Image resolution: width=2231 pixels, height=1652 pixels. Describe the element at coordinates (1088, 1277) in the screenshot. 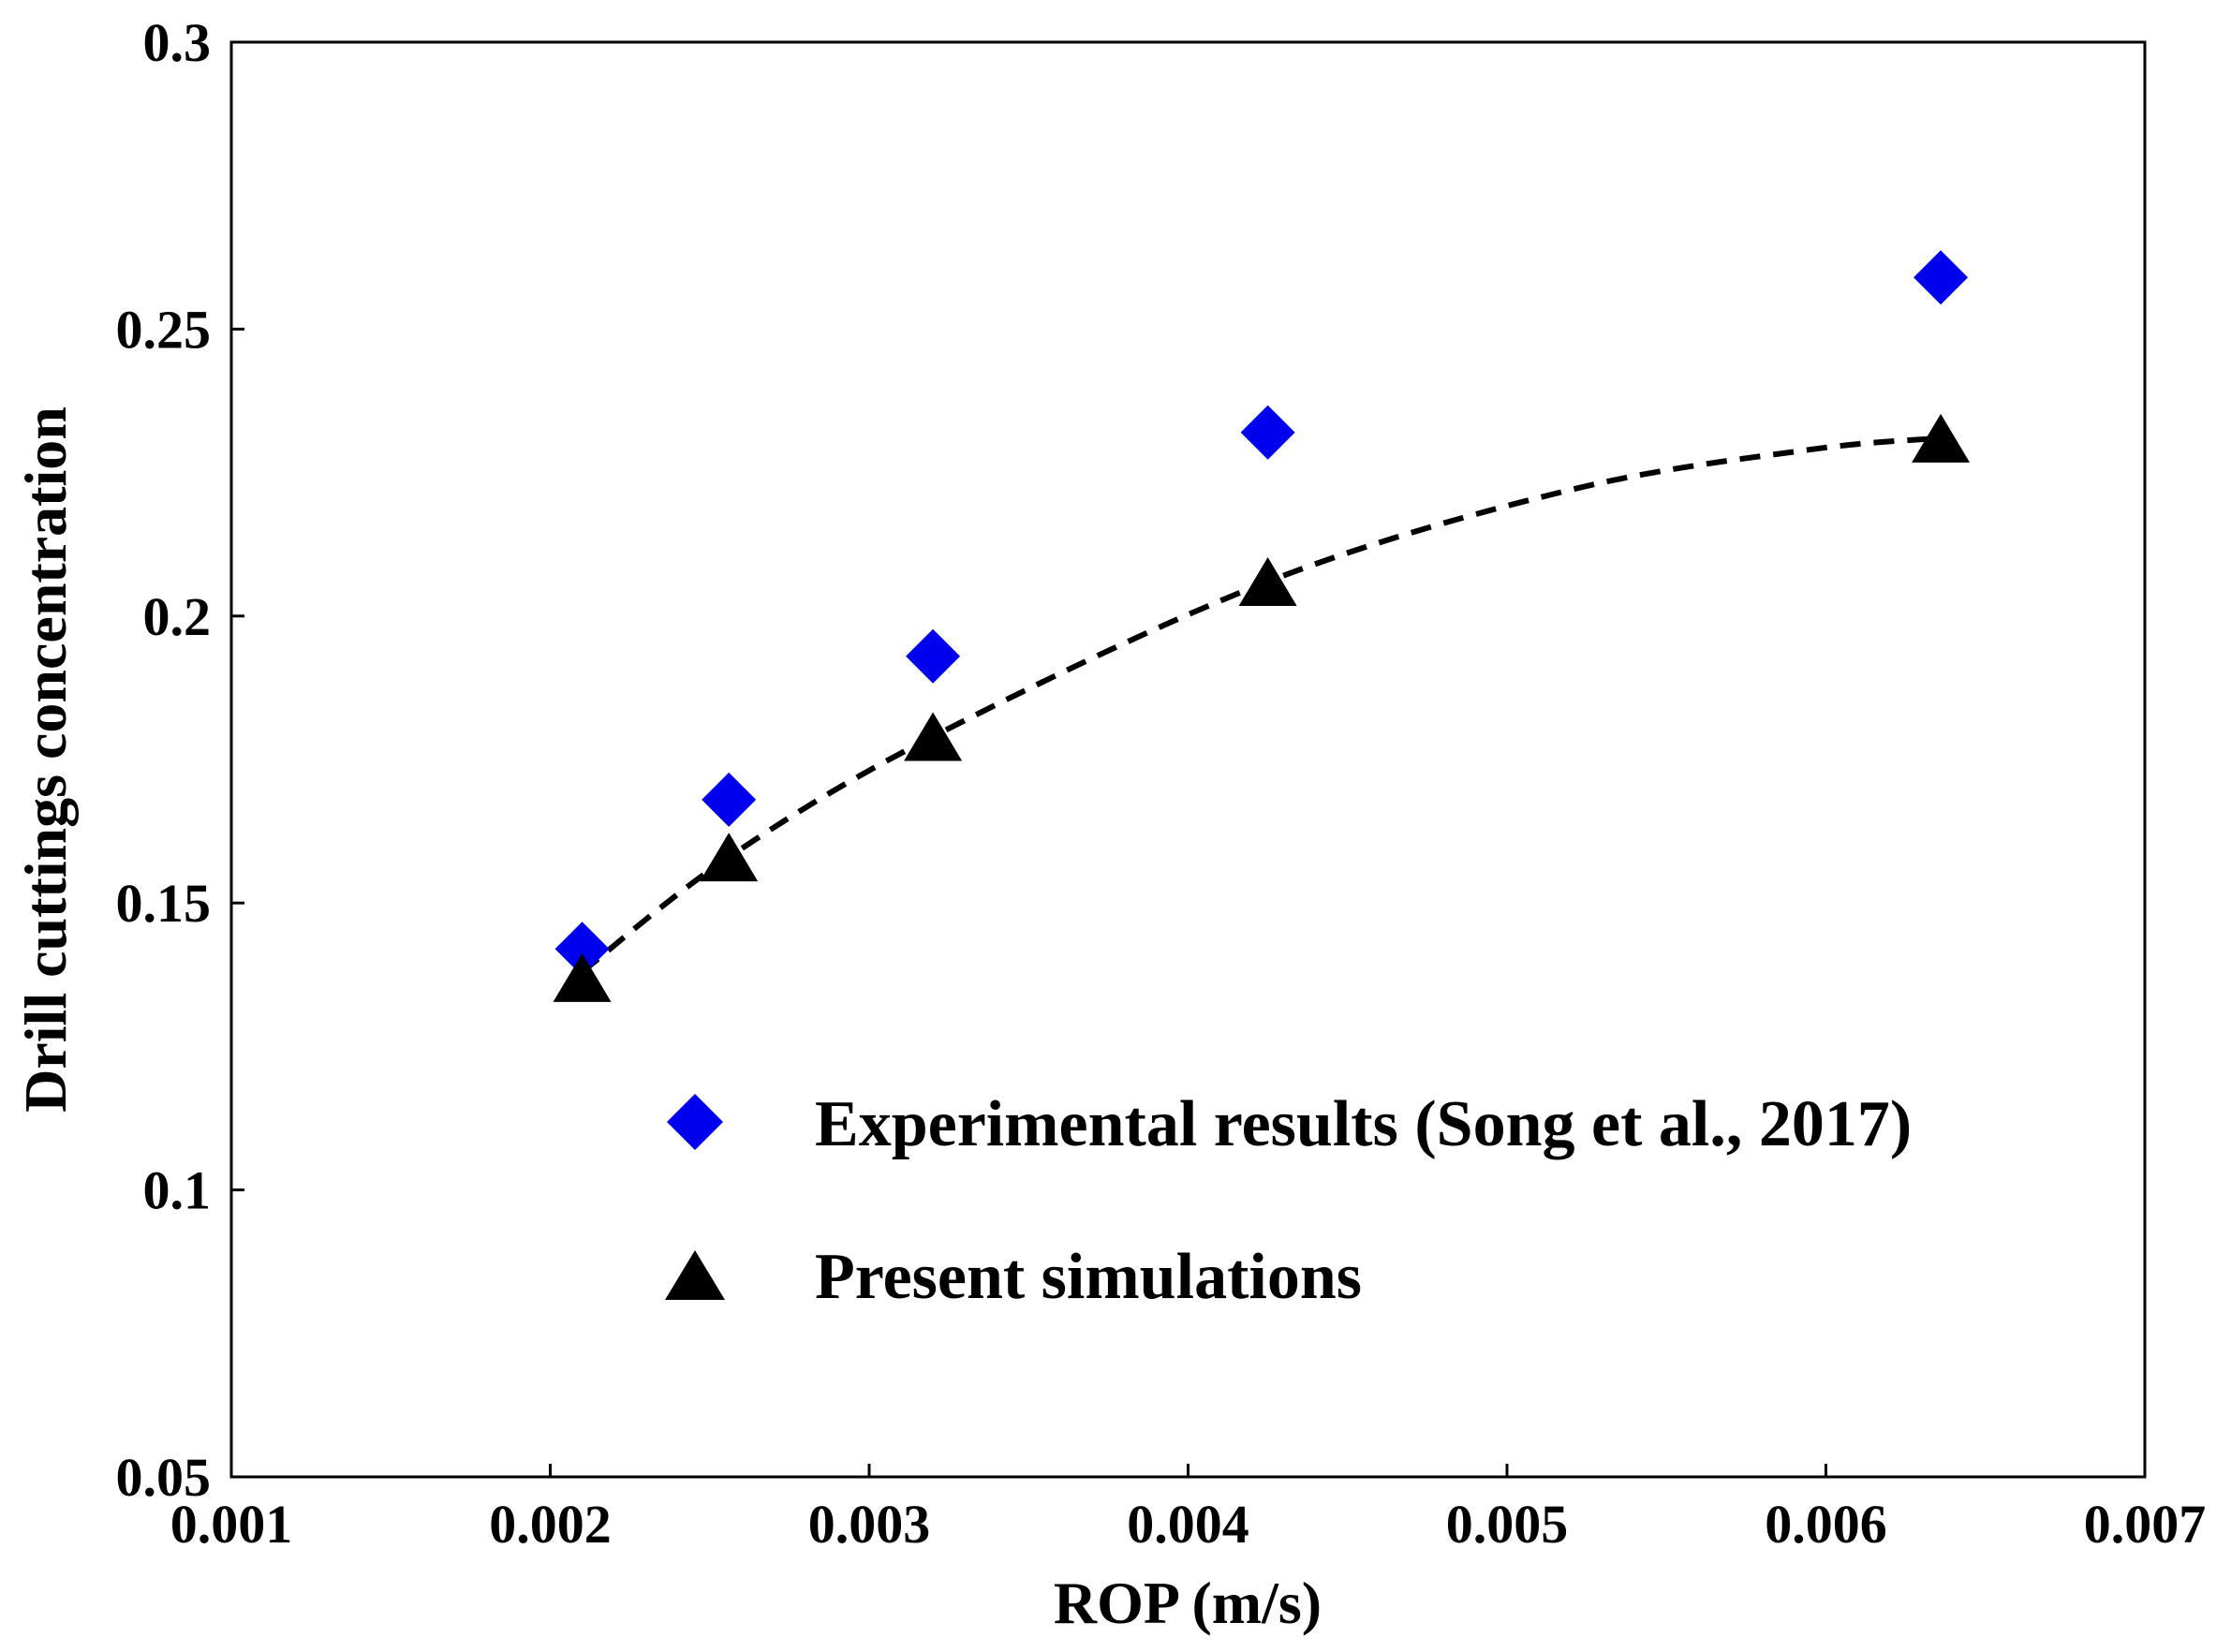

I see `legend-label-simulations: Present simulations` at that location.